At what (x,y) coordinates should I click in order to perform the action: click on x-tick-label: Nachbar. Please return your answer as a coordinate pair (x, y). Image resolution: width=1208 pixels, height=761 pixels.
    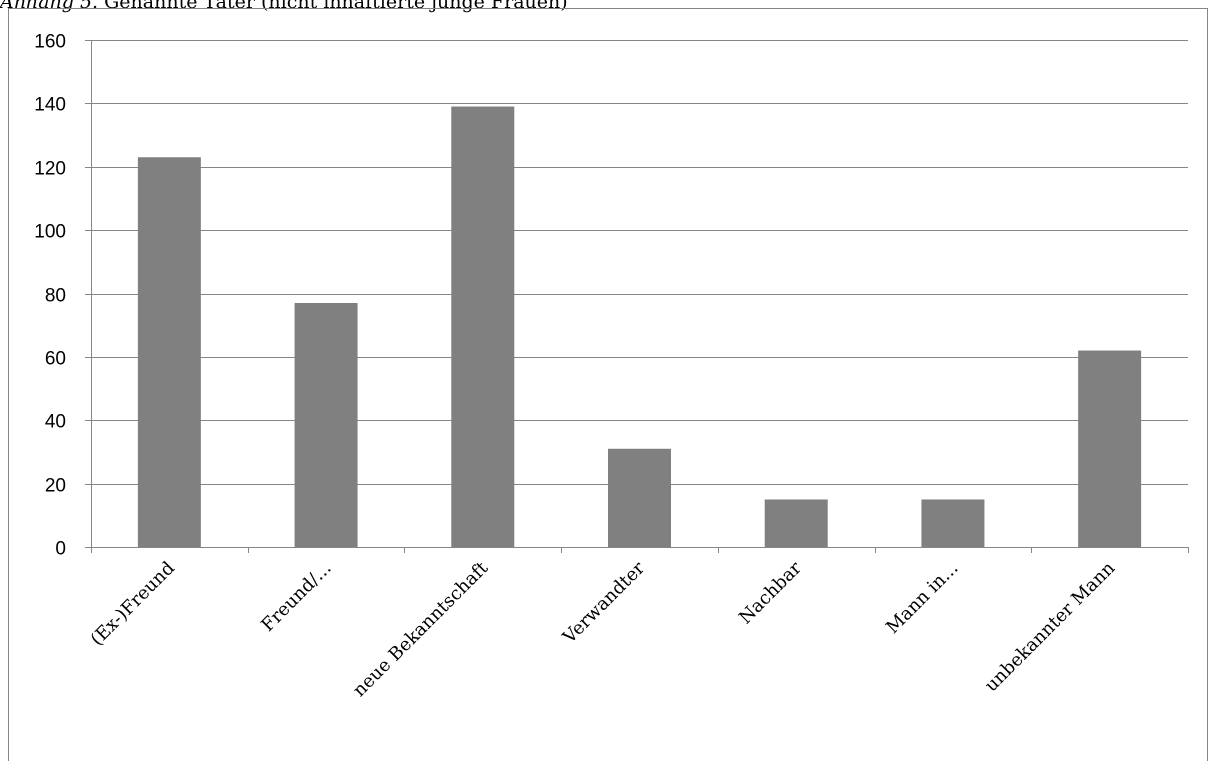
    Looking at the image, I should click on (770, 592).